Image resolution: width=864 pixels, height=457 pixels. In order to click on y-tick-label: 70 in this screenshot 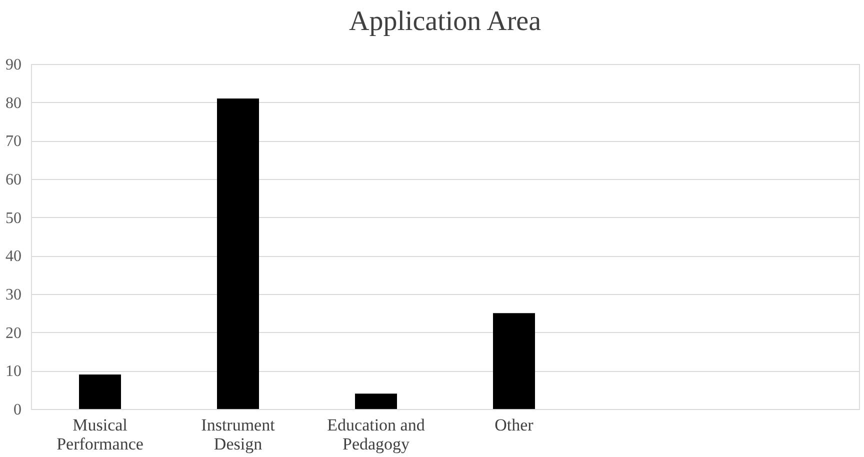, I will do `click(14, 141)`.